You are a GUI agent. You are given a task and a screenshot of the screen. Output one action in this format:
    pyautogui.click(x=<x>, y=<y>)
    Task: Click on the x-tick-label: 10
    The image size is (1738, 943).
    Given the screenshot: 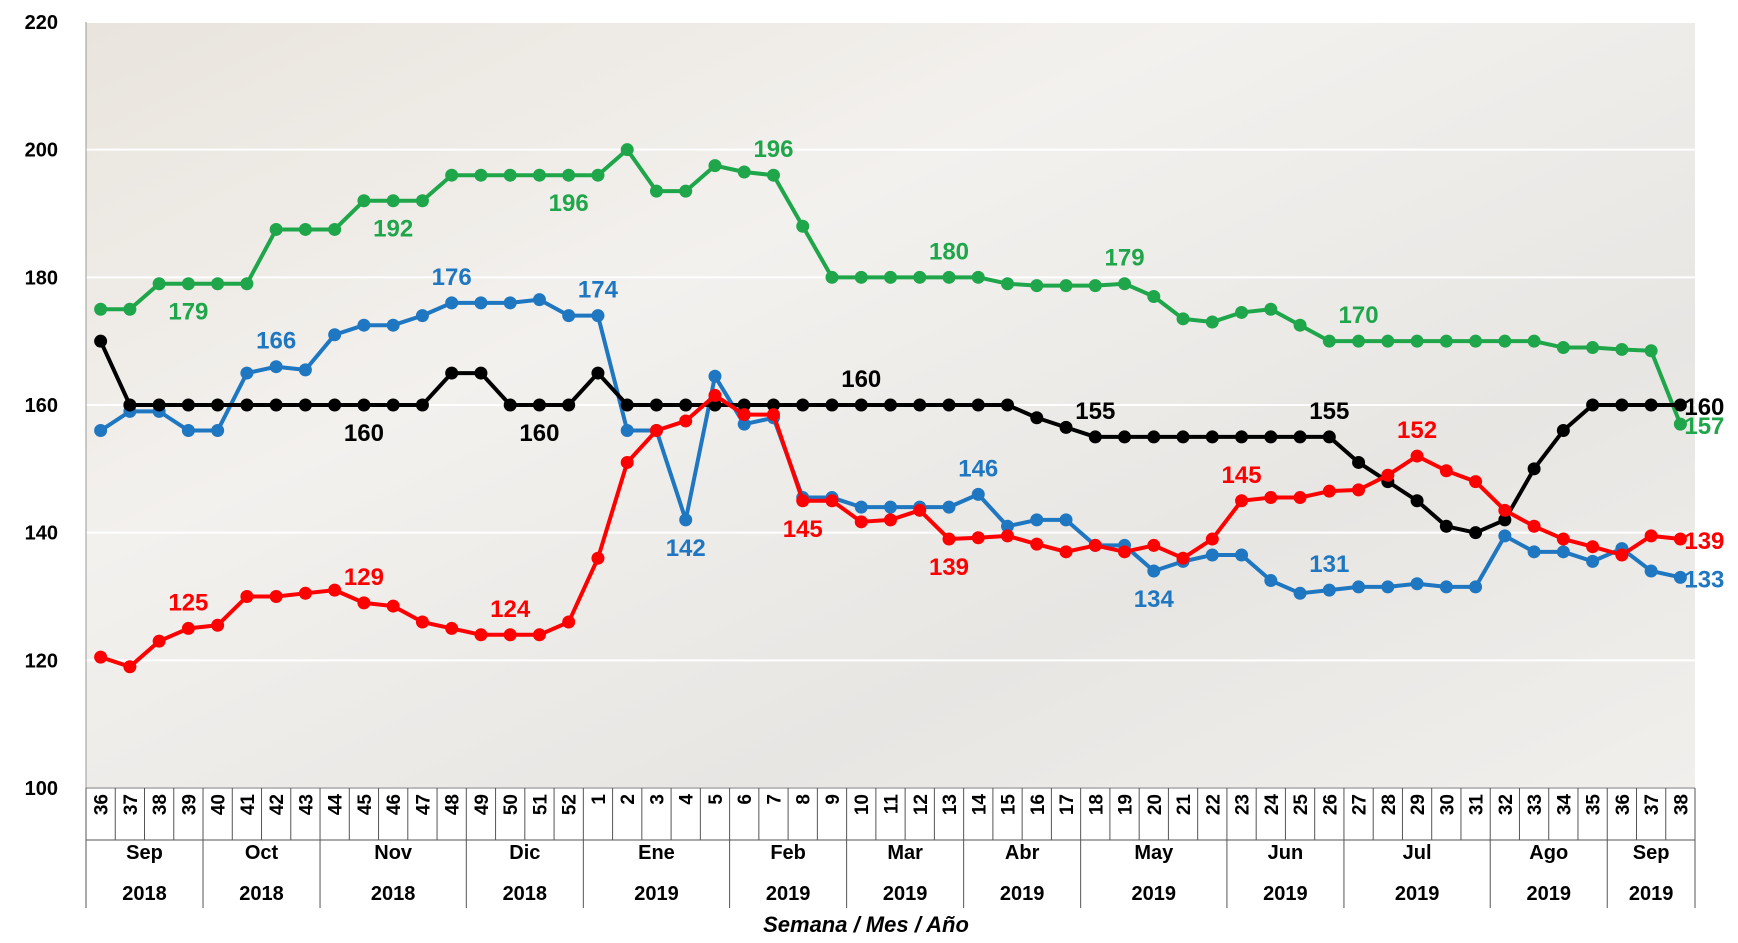 What is the action you would take?
    pyautogui.click(x=862, y=804)
    